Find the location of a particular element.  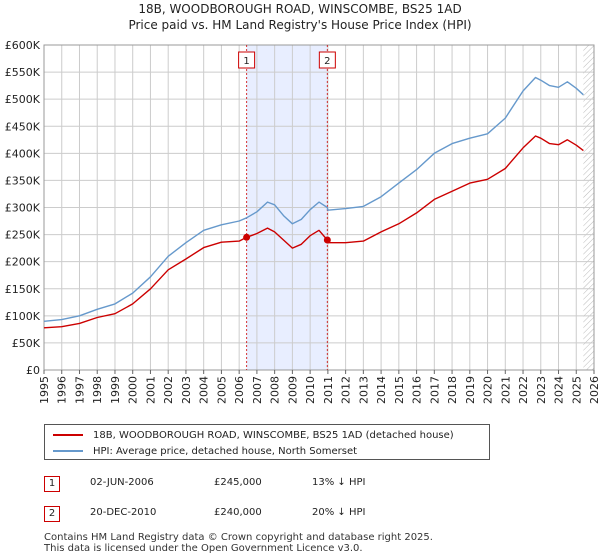

y-tick-label: £450K is located at coordinates (23, 126).